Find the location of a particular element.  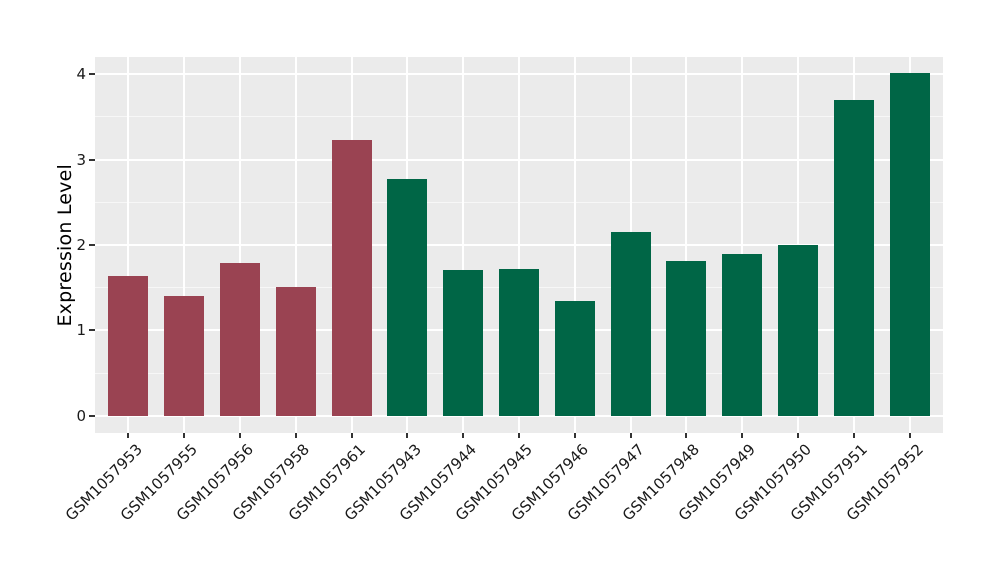

x-tick-mark-GSM1057955 is located at coordinates (184, 435).